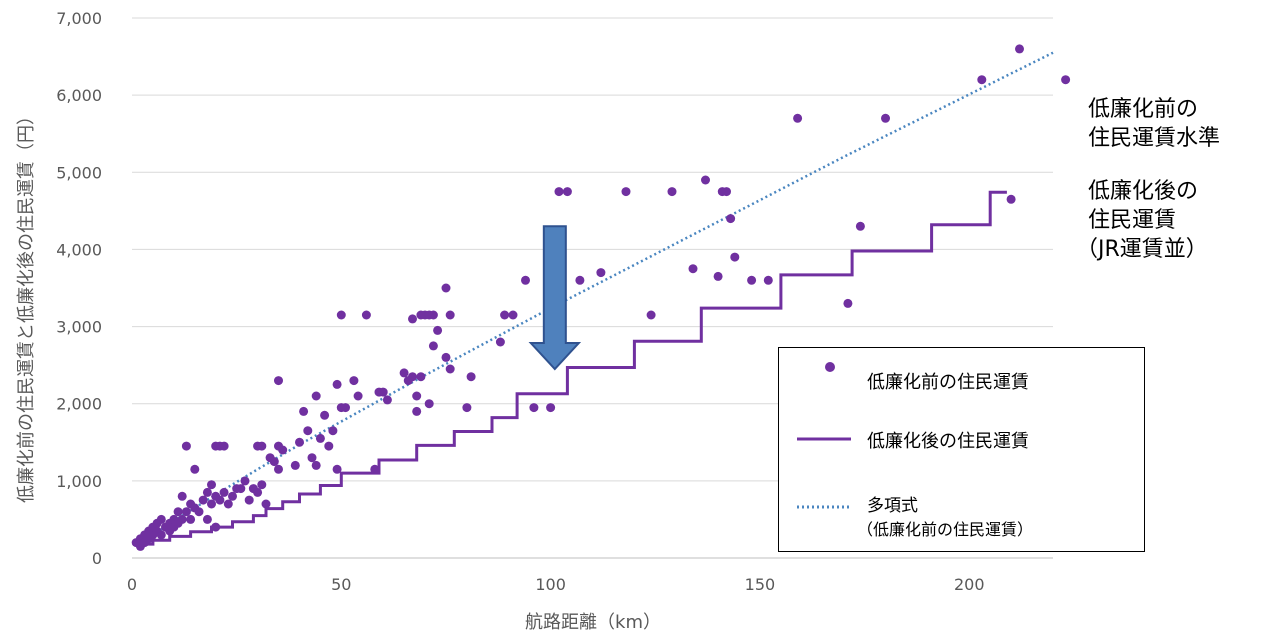 Image resolution: width=1269 pixels, height=638 pixels. What do you see at coordinates (79, 95) in the screenshot?
I see `y-tick-label: 6,000` at bounding box center [79, 95].